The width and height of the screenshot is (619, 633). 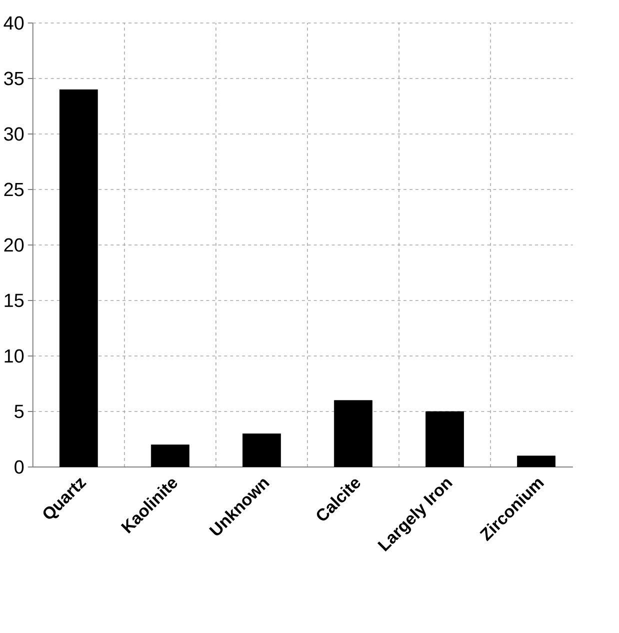 What do you see at coordinates (19, 467) in the screenshot?
I see `y-tick-label: 0` at bounding box center [19, 467].